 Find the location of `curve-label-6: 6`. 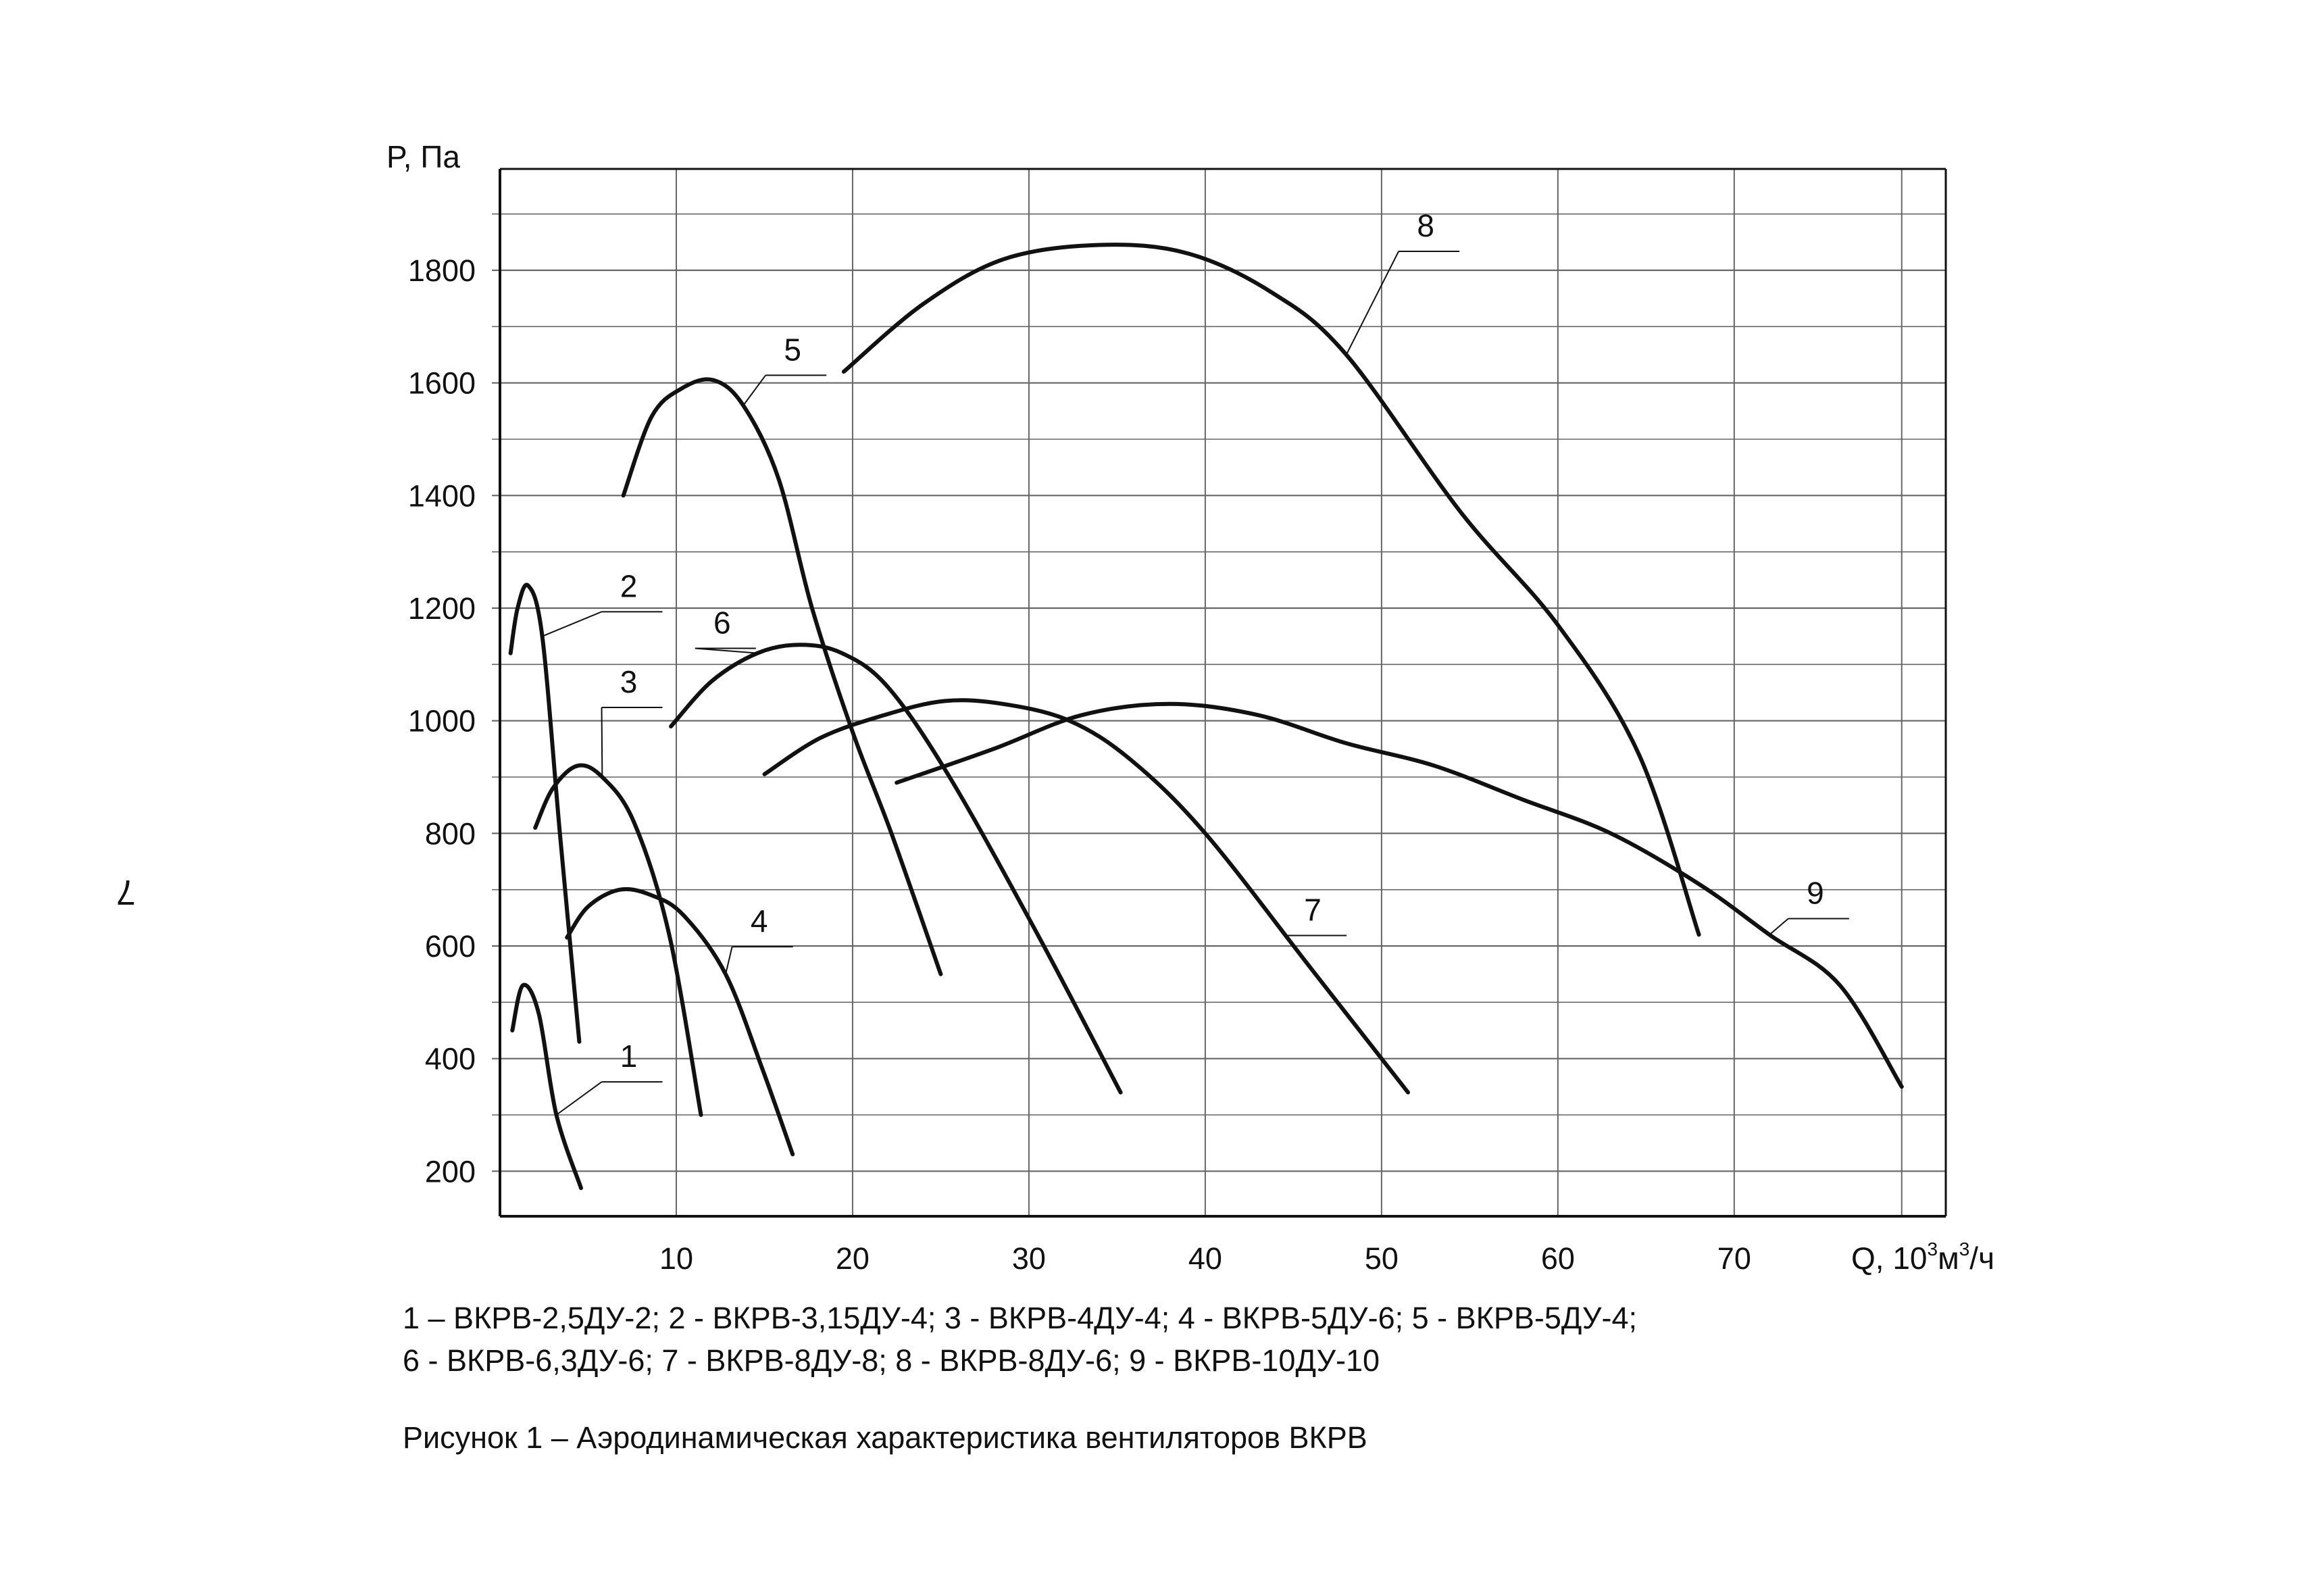

curve-label-6: 6 is located at coordinates (722, 623).